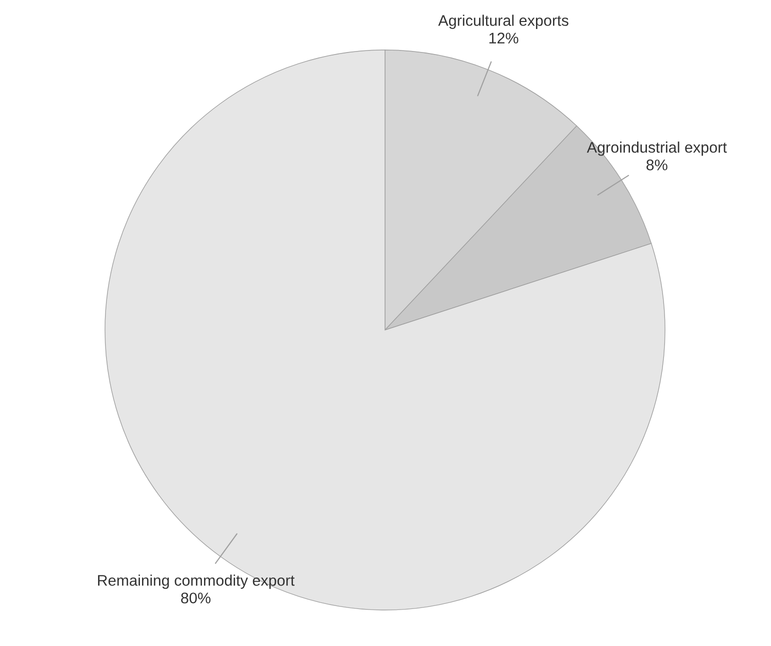  Describe the element at coordinates (195, 598) in the screenshot. I see `data-label: 80%` at that location.